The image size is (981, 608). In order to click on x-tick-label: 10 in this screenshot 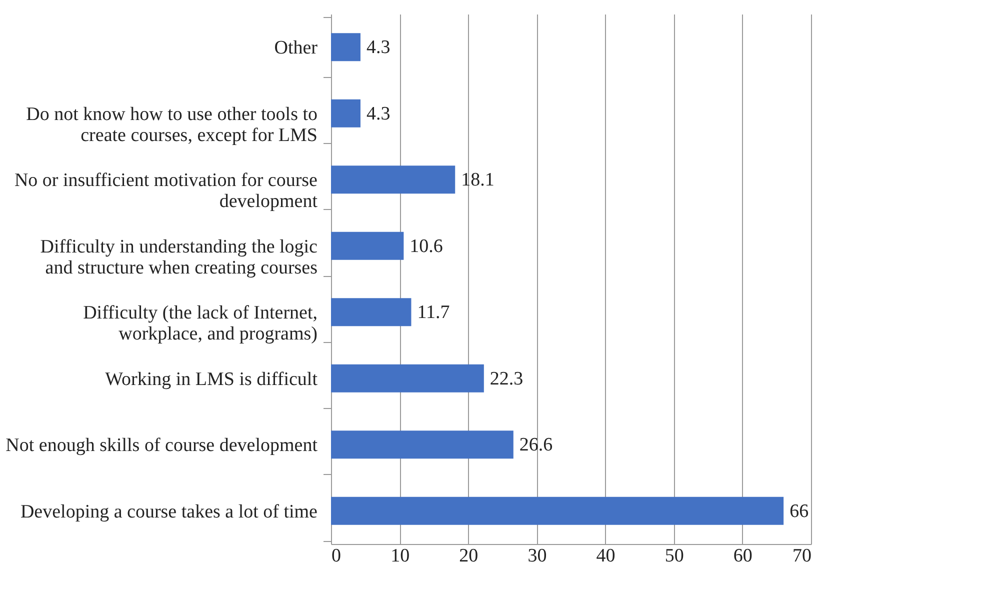, I will do `click(400, 556)`.